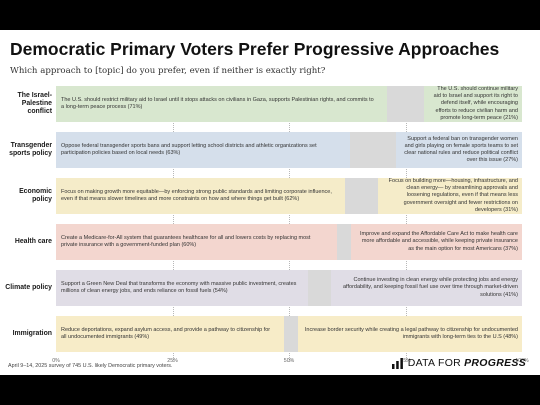 This screenshot has height=405, width=540. What do you see at coordinates (32, 333) in the screenshot?
I see `row-label: Immigration` at bounding box center [32, 333].